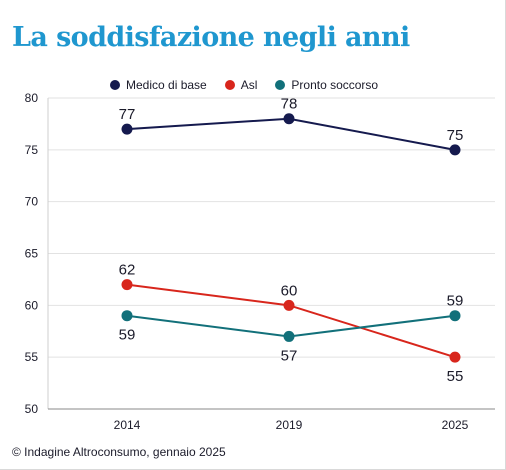  What do you see at coordinates (127, 270) in the screenshot?
I see `data-label-asl-2014: 62` at bounding box center [127, 270].